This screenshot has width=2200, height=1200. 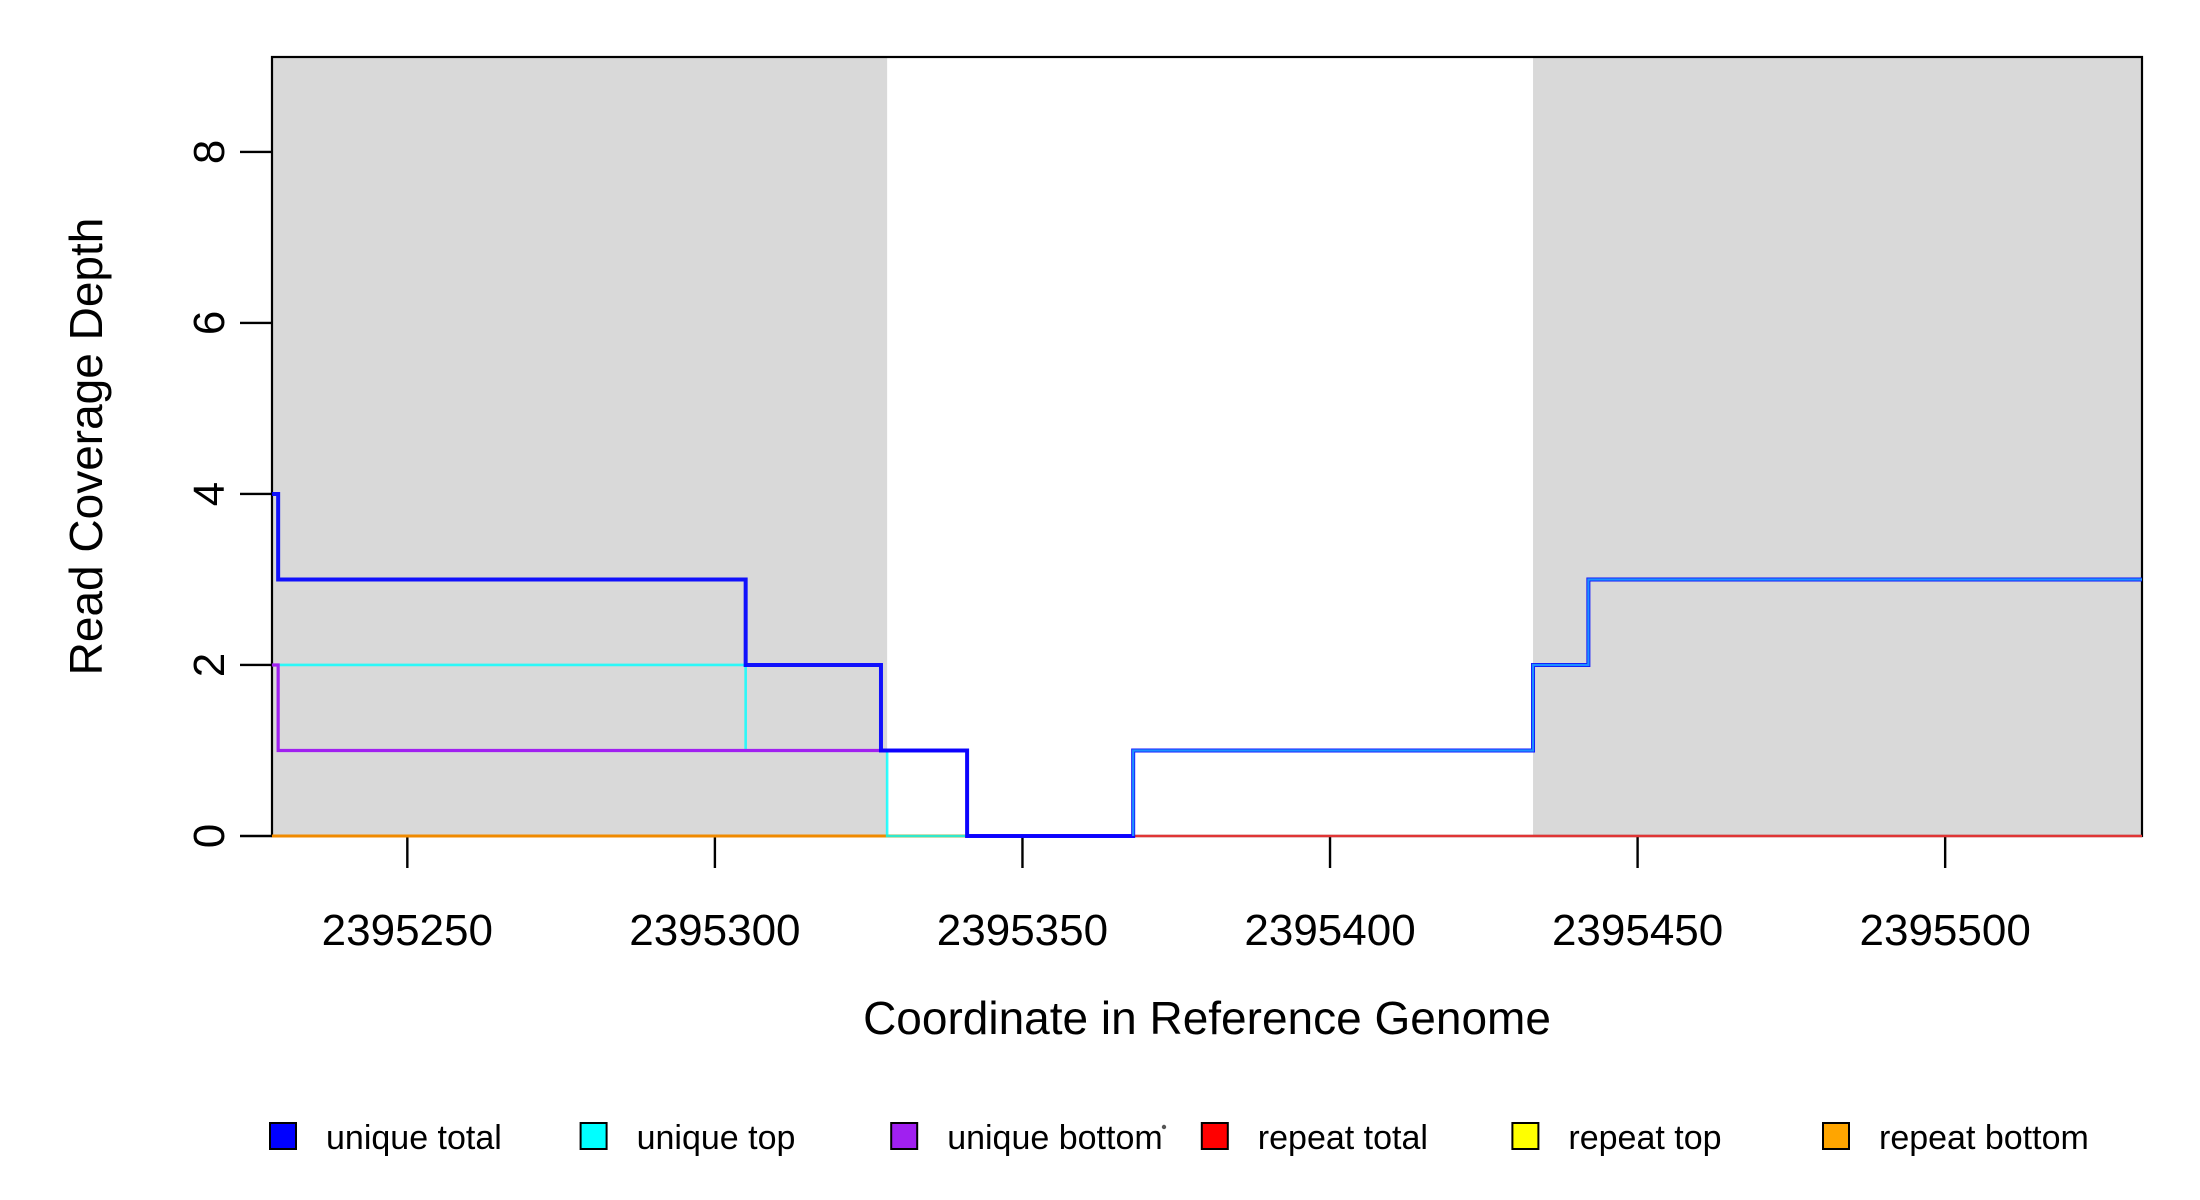 What do you see at coordinates (904, 1136) in the screenshot?
I see `legend-swatch-unique-bottom` at bounding box center [904, 1136].